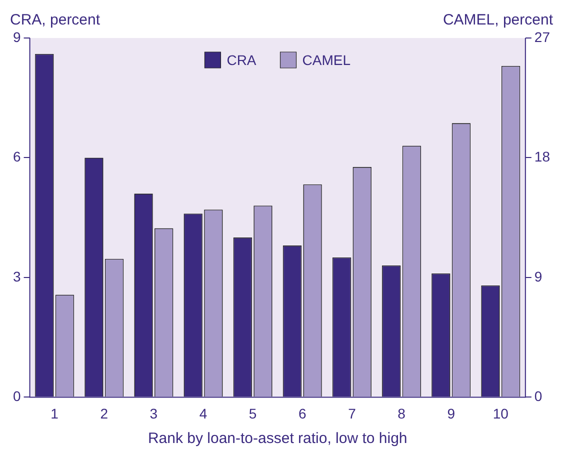  Describe the element at coordinates (16, 156) in the screenshot. I see `y-tick-label: 6` at that location.